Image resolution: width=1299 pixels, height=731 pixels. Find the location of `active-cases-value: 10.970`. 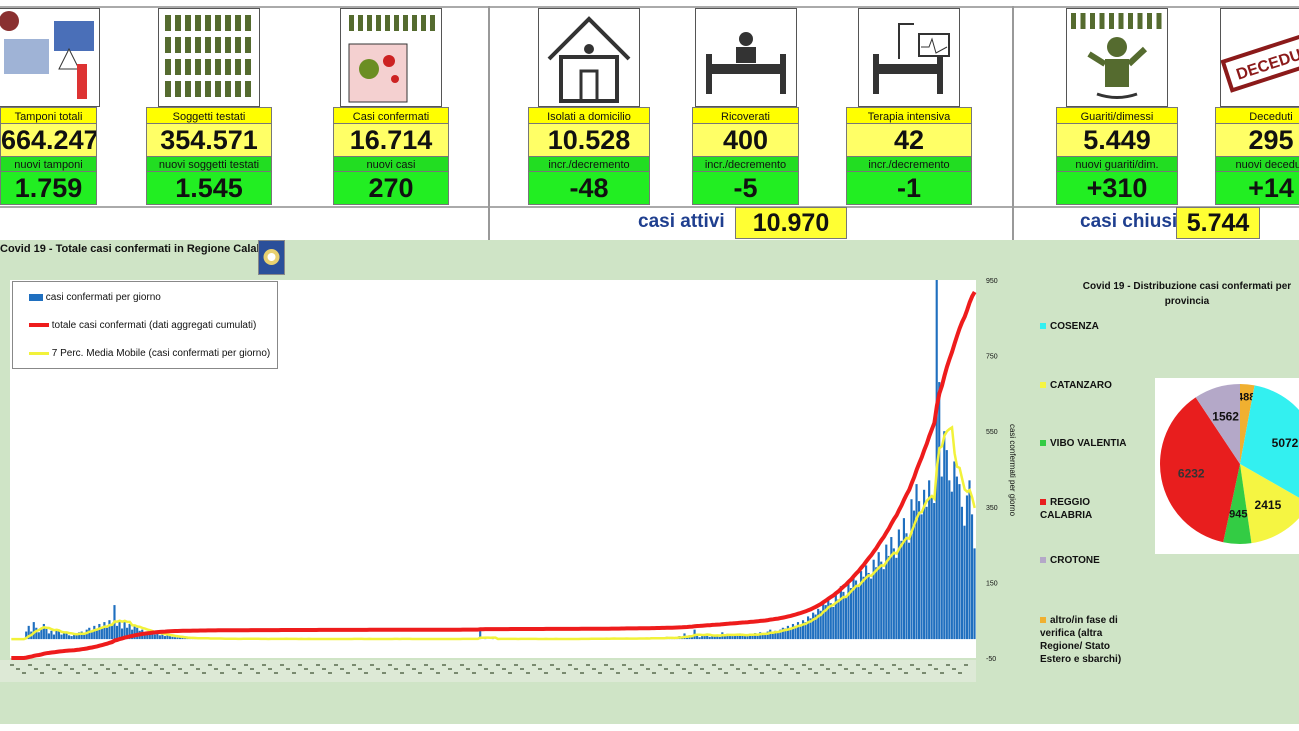

active-cases-value: 10.970 is located at coordinates (791, 223).